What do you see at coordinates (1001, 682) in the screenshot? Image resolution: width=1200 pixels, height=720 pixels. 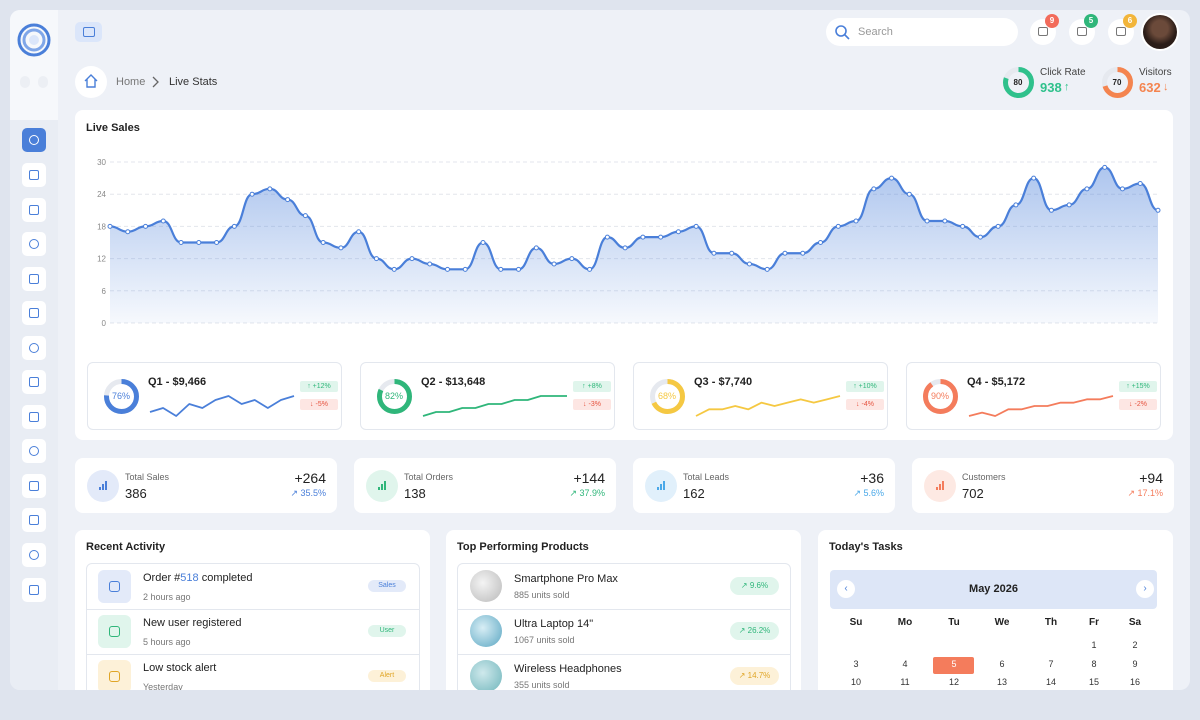 I see `day: 13` at bounding box center [1001, 682].